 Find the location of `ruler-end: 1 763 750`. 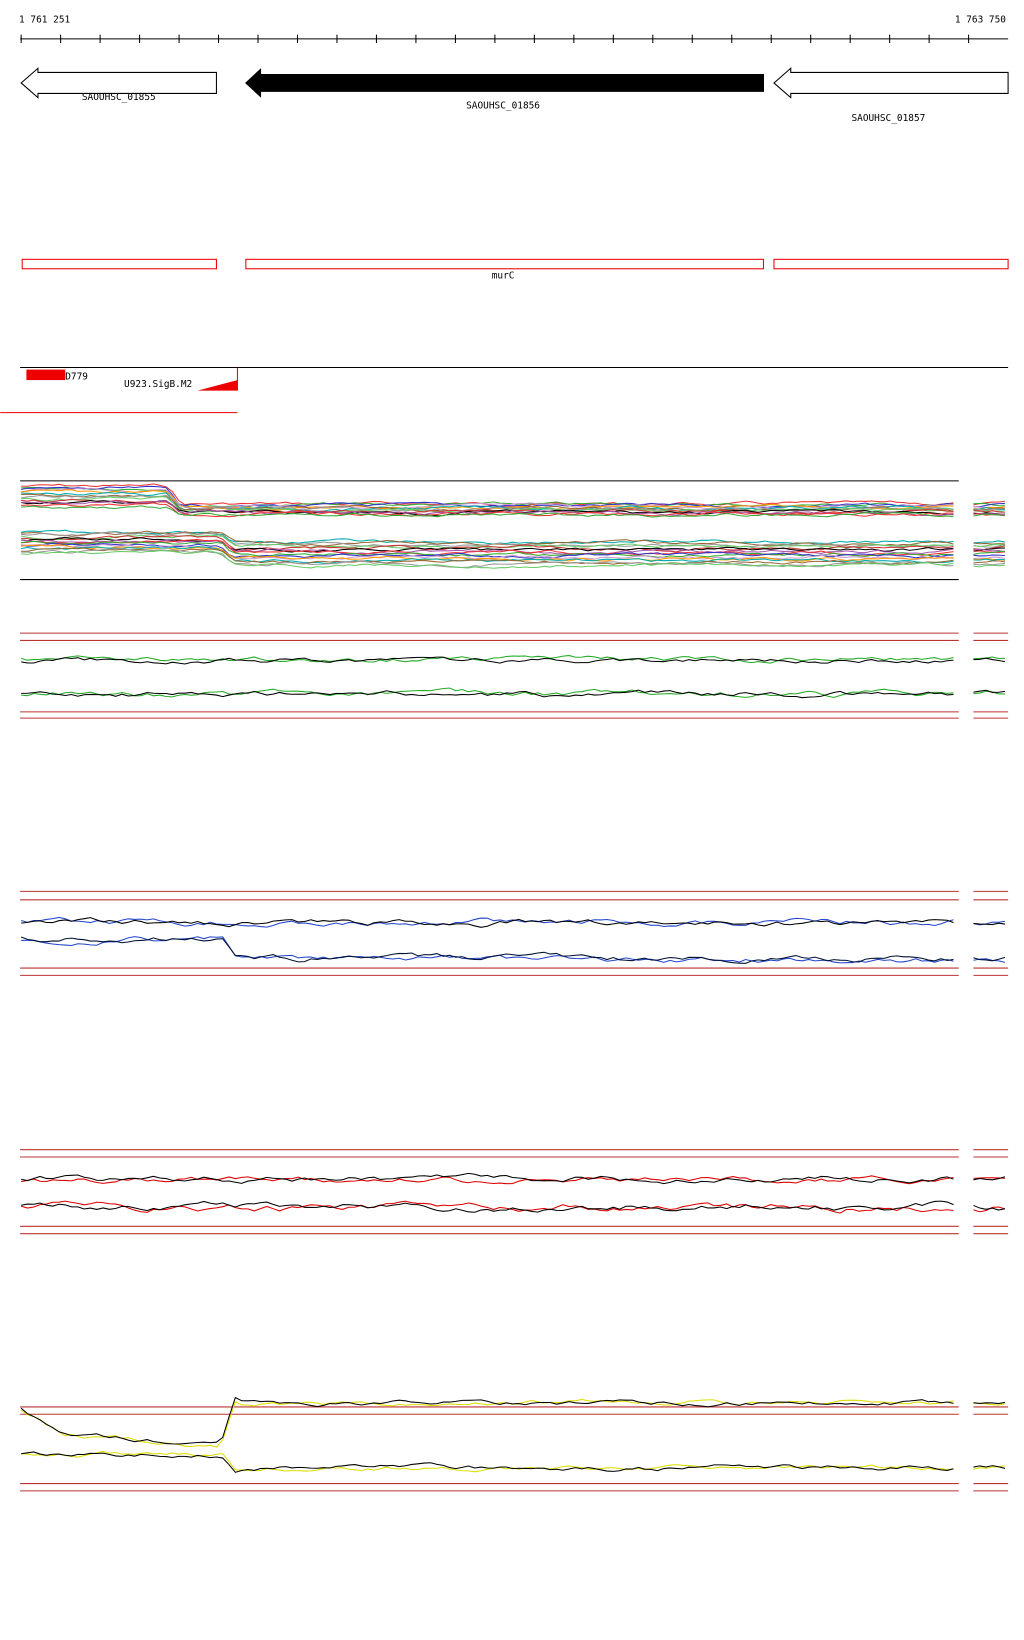

ruler-end: 1 763 750 is located at coordinates (980, 19).